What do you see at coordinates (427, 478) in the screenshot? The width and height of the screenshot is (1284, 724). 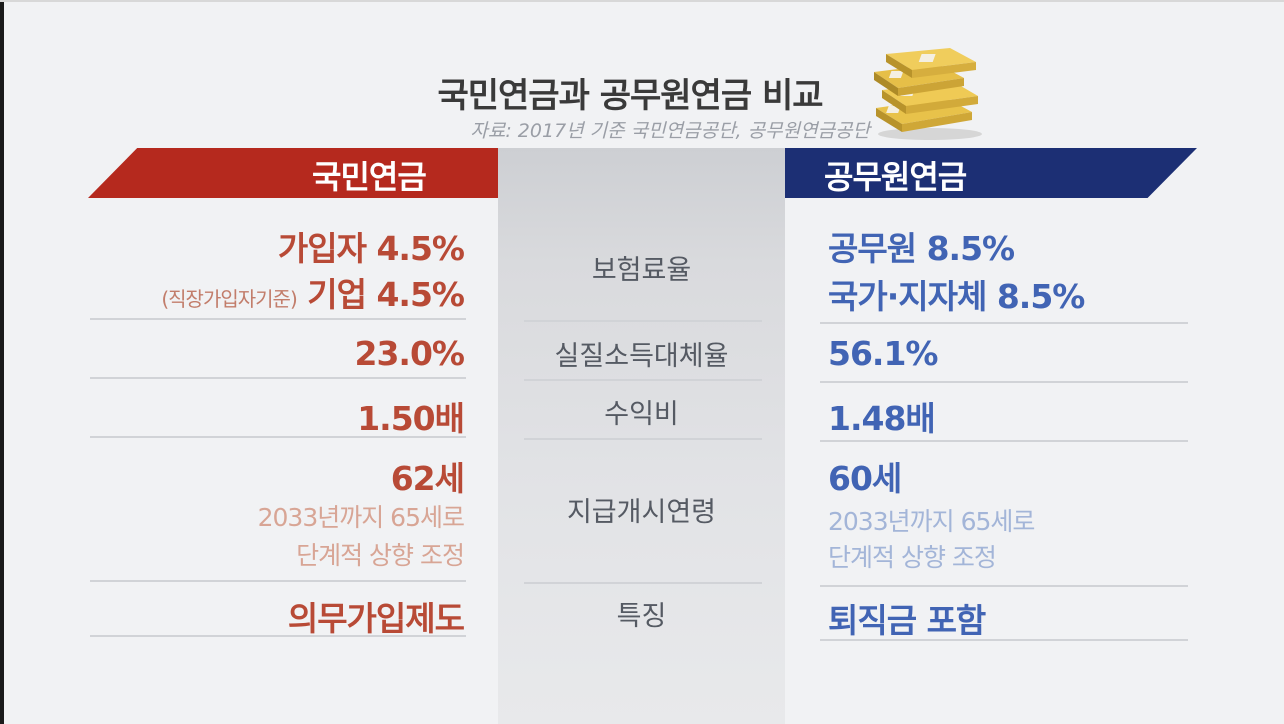 I see `left-pension-age: 62세` at bounding box center [427, 478].